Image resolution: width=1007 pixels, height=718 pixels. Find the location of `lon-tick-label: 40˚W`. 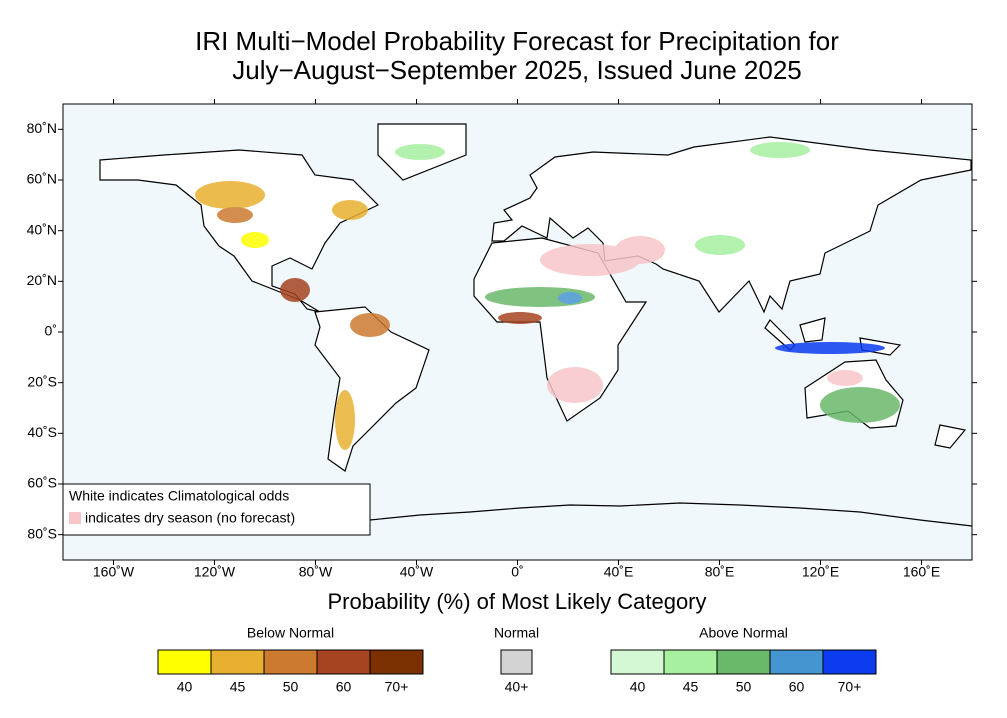

lon-tick-label: 40˚W is located at coordinates (417, 572).